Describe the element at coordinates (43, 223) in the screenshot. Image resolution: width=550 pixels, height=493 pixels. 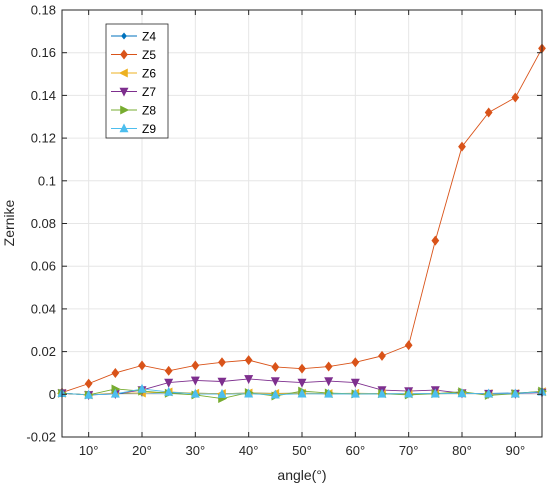
I see `y-tick-label: 0.08` at that location.